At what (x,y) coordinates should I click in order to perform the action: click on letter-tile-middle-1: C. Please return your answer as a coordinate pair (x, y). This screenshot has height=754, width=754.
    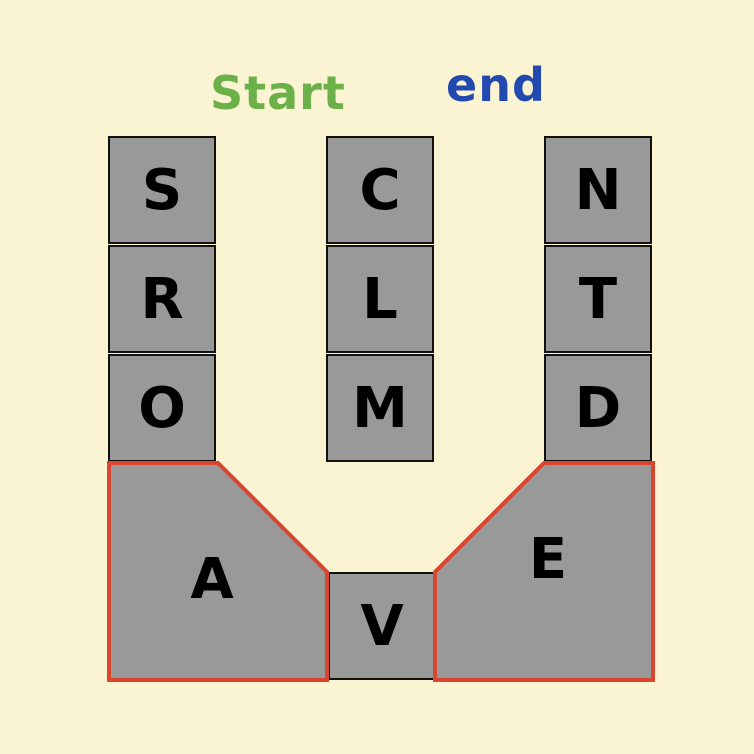
    Looking at the image, I should click on (380, 190).